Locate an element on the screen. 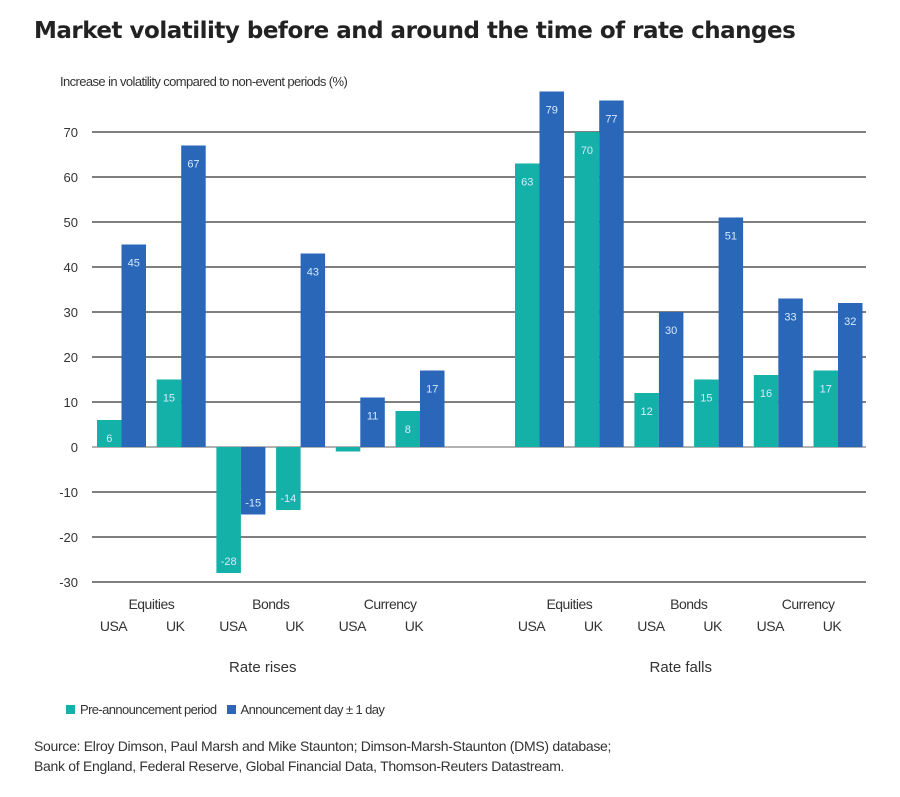  legend-label-pre: Pre-announcement period is located at coordinates (148, 709).